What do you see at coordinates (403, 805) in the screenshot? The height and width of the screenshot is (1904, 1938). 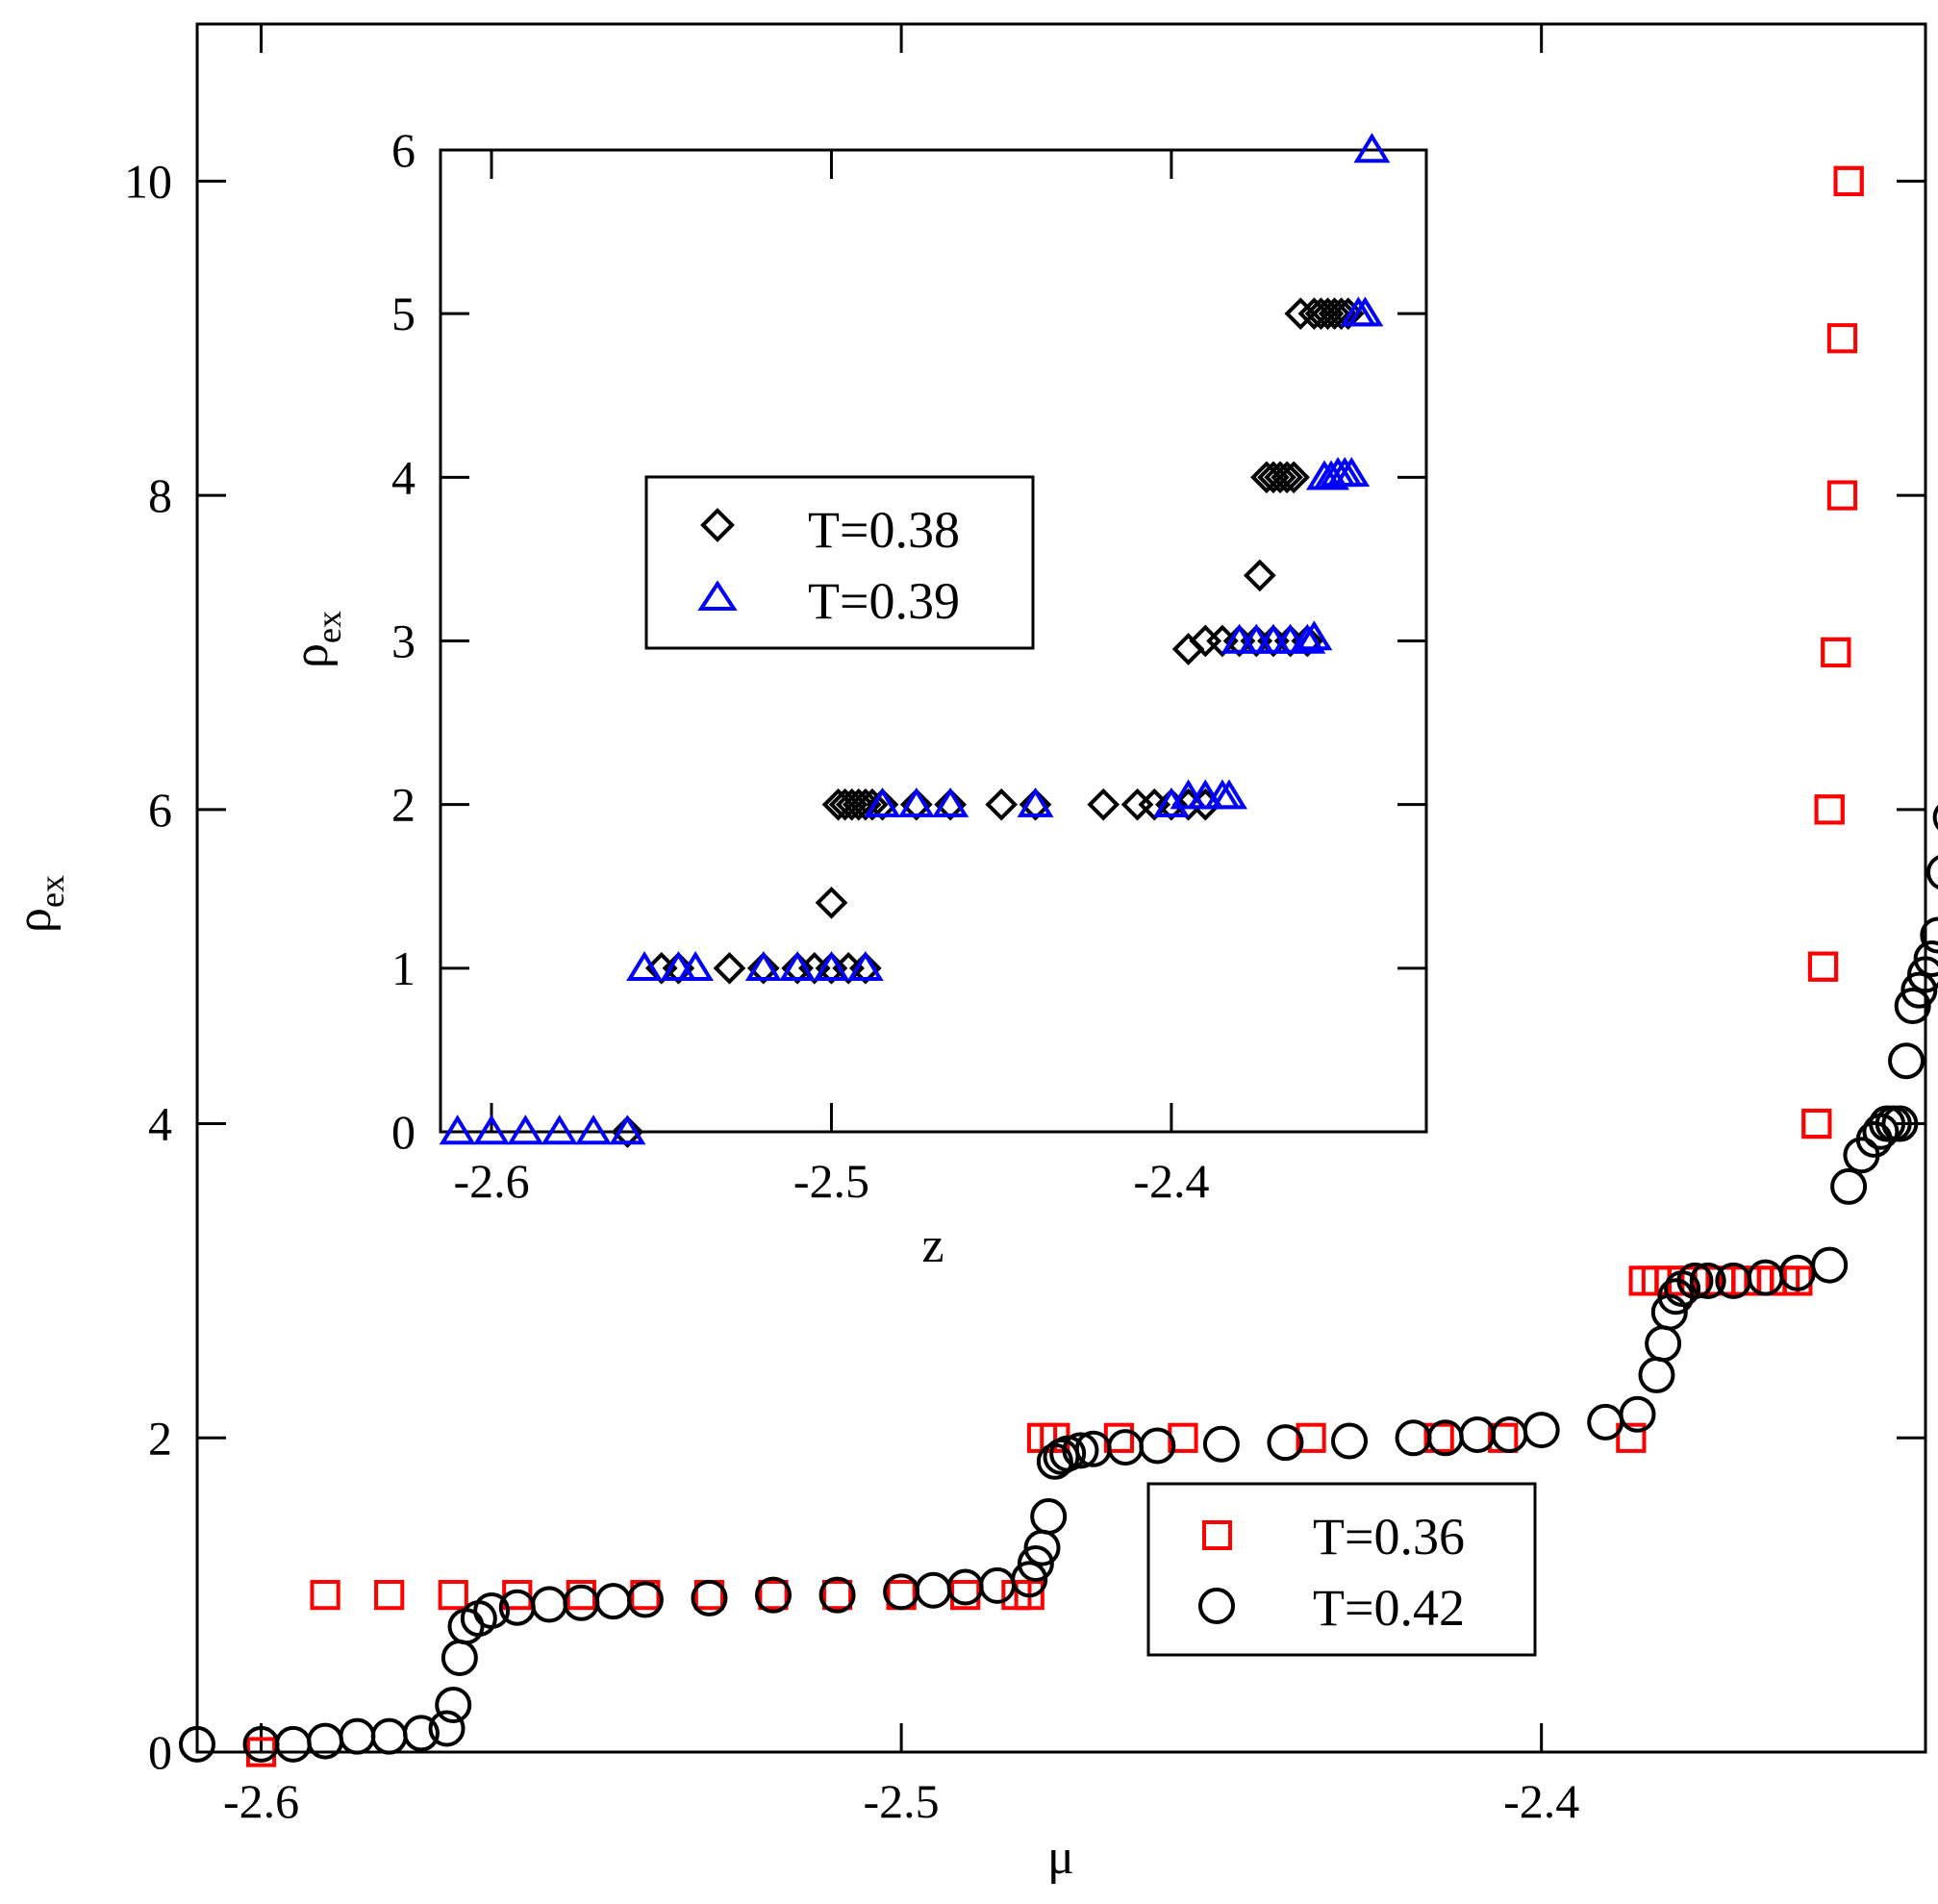 I see `inset-y-tick-label: 2` at bounding box center [403, 805].